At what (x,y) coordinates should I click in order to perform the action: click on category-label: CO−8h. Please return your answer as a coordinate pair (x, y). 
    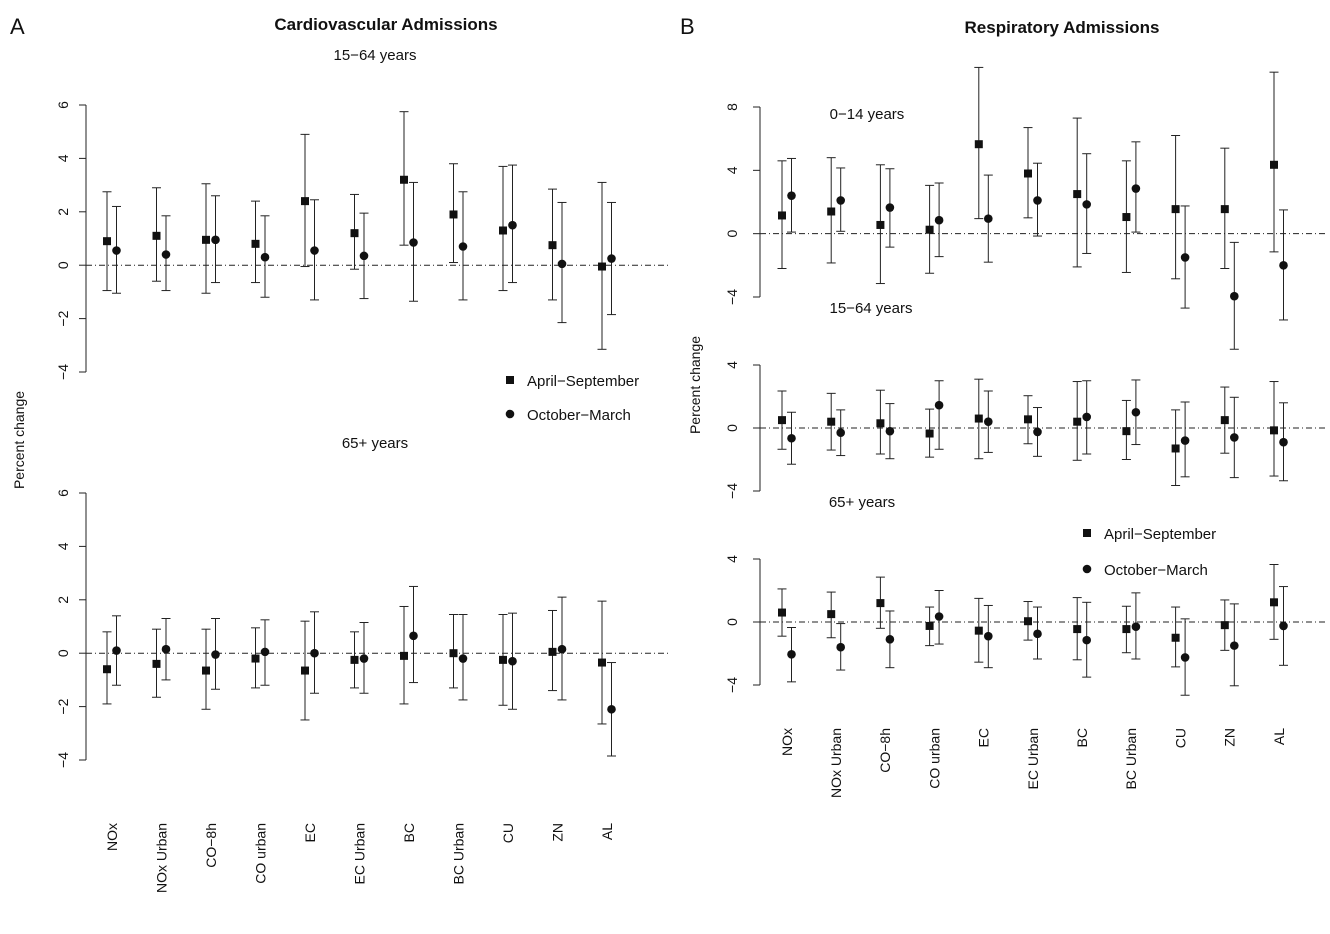
    Looking at the image, I should click on (211, 845).